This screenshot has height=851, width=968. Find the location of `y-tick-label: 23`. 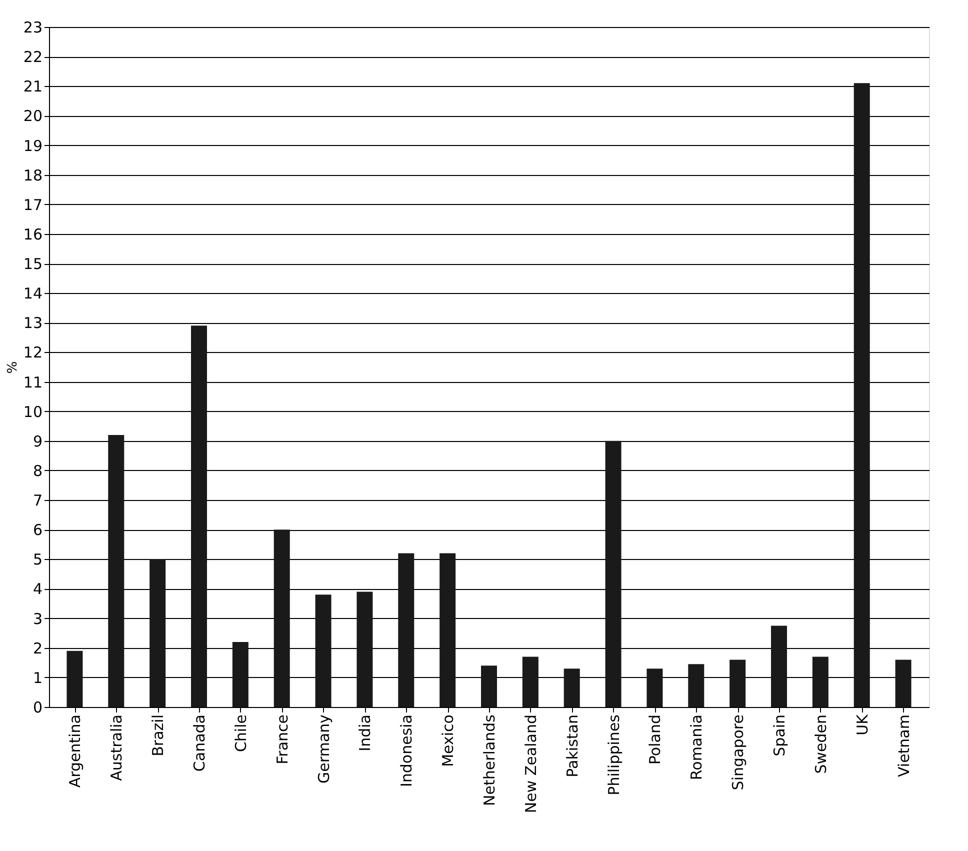

y-tick-label: 23 is located at coordinates (32, 27).